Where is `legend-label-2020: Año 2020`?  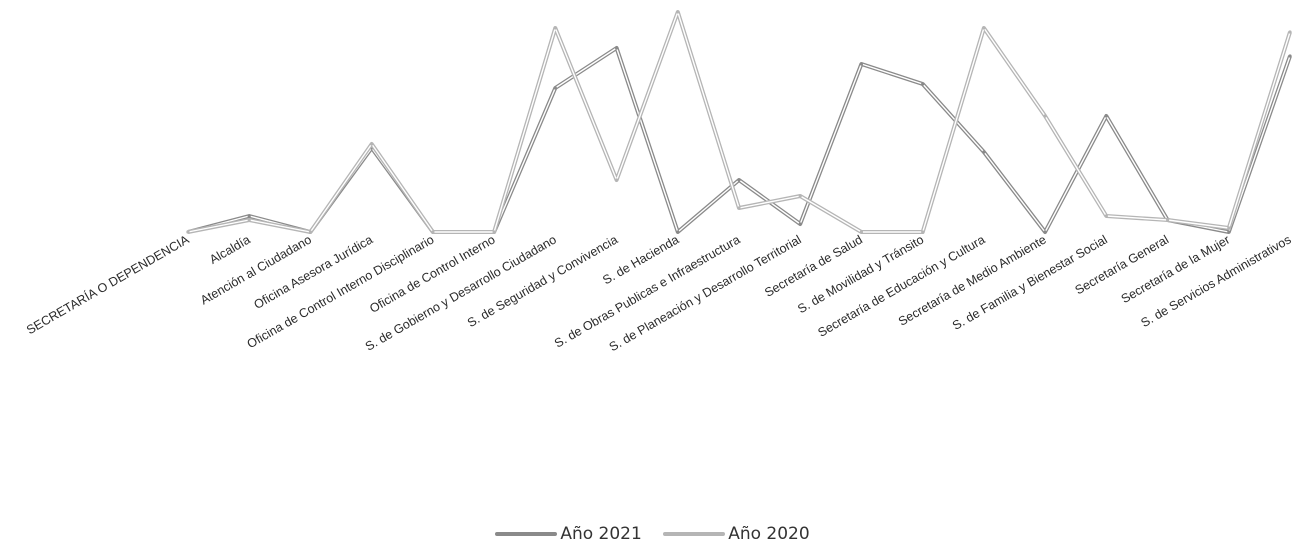
legend-label-2020: Año 2020 is located at coordinates (768, 534).